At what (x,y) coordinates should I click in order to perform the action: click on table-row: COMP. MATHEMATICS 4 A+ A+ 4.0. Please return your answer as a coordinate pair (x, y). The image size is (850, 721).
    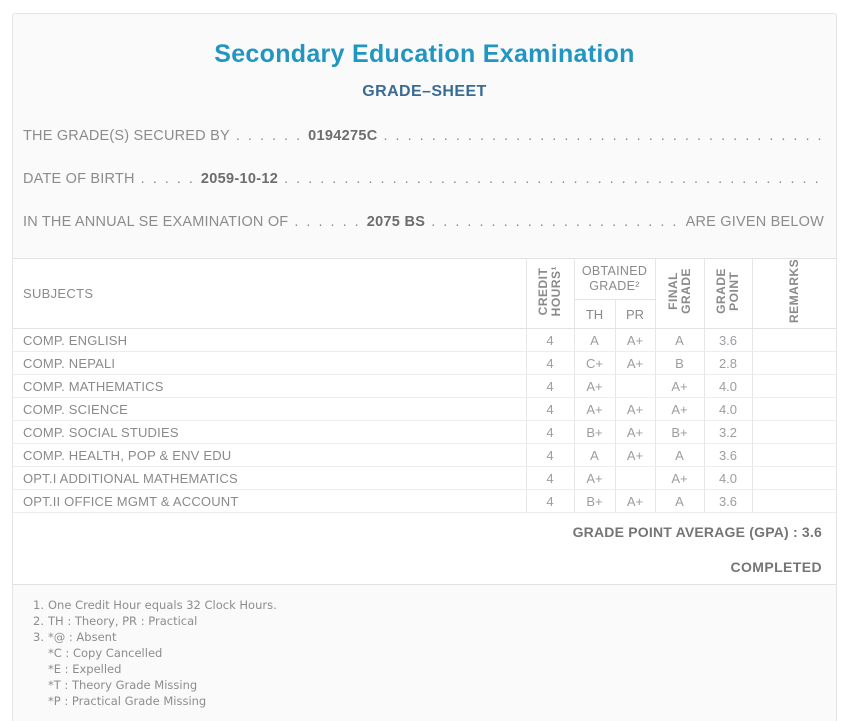
    Looking at the image, I should click on (424, 386).